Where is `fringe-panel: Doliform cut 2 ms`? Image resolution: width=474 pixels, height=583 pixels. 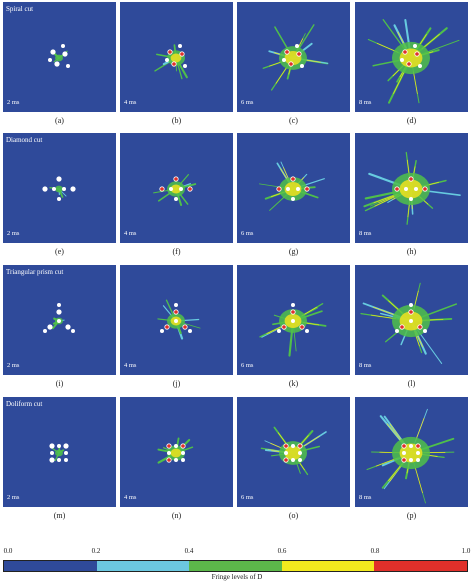
fringe-panel: Doliform cut 2 ms is located at coordinates (59, 452).